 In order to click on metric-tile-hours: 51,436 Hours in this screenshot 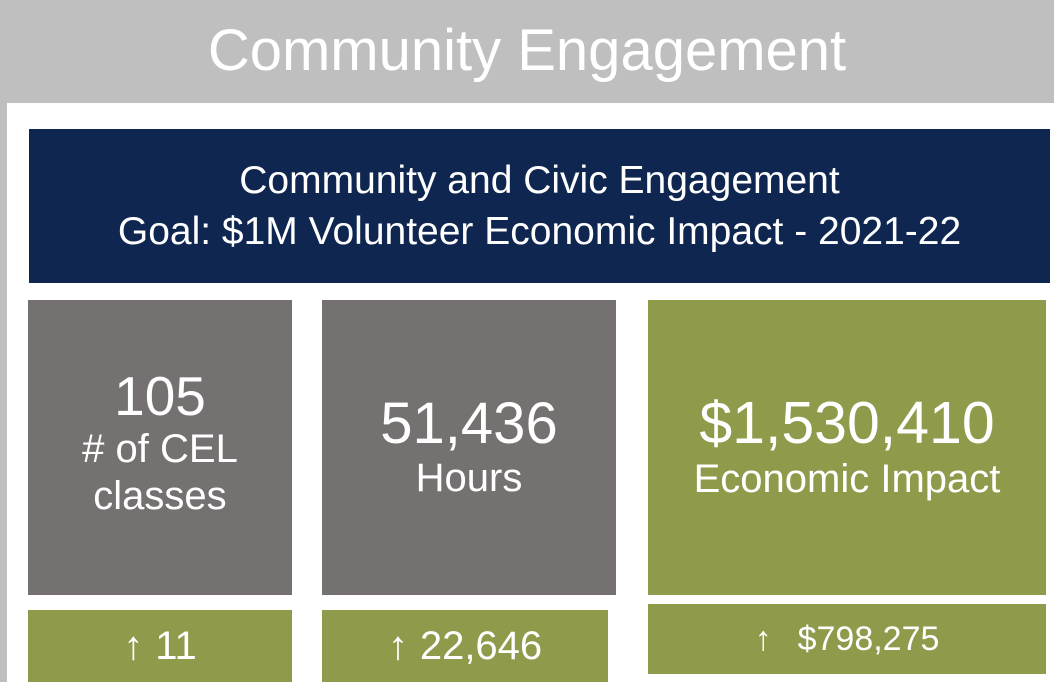, I will do `click(469, 447)`.